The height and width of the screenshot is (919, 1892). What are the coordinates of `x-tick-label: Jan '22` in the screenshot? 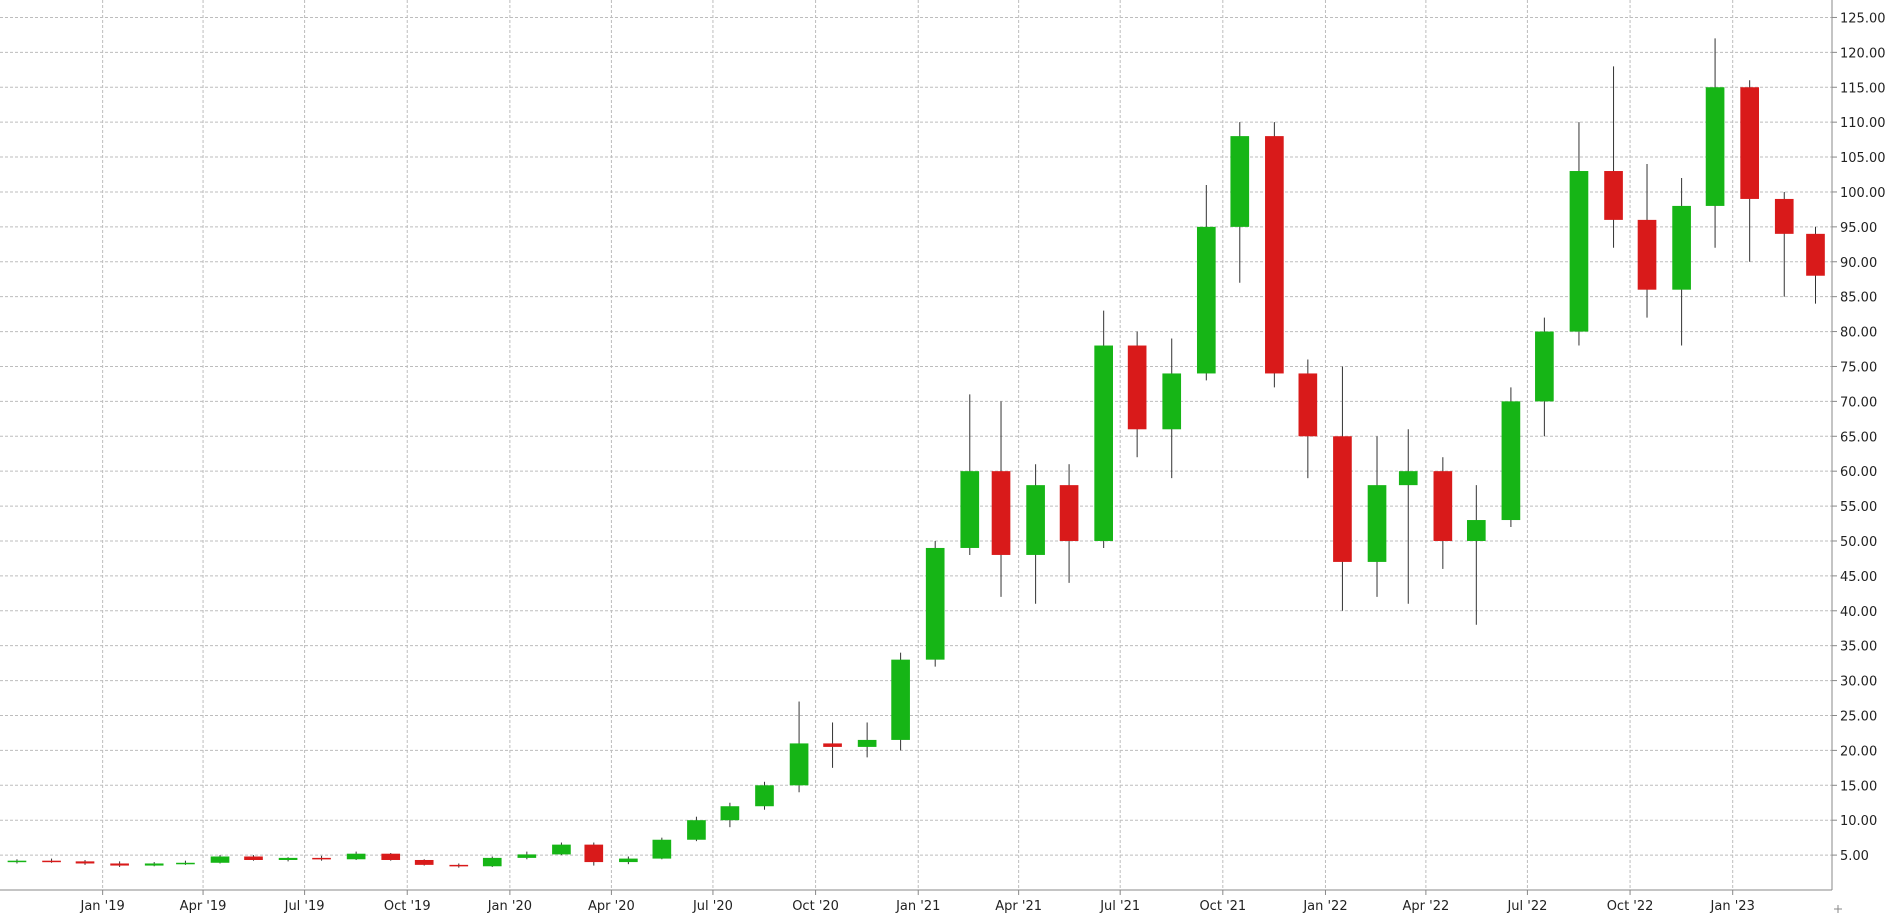 It's located at (1324, 906).